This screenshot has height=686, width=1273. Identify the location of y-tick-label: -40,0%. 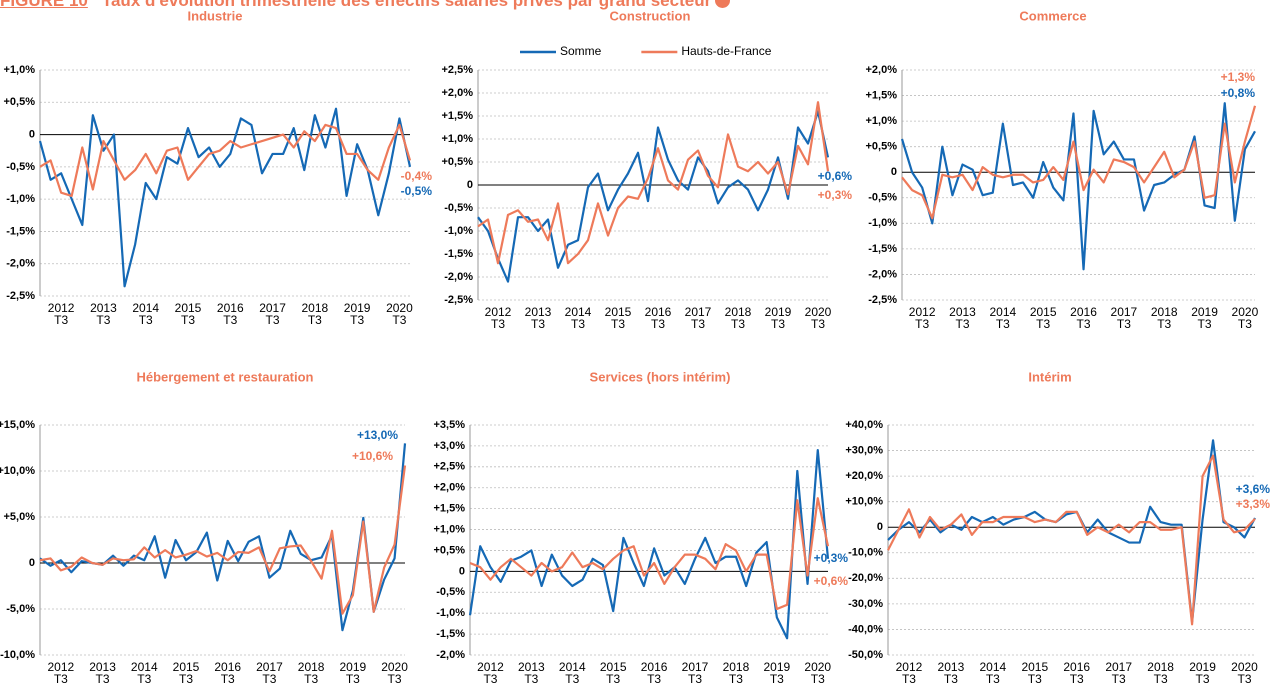
(865, 629).